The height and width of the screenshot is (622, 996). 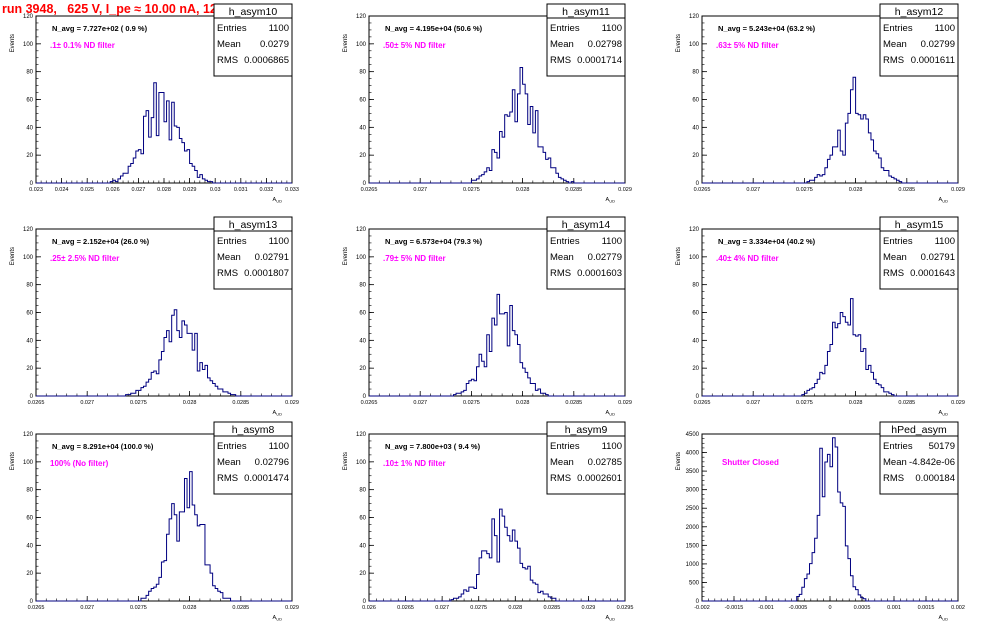 I want to click on x-tick-label: 0, so click(x=829, y=608).